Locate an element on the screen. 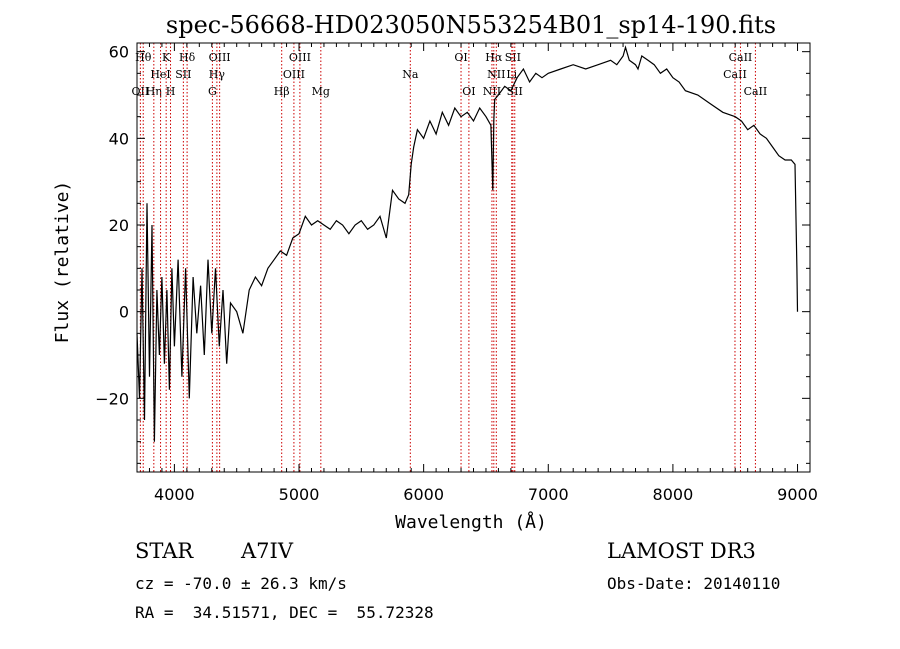 This screenshot has height=649, width=900. y-axis-label: Flux (relative) is located at coordinates (62, 262).